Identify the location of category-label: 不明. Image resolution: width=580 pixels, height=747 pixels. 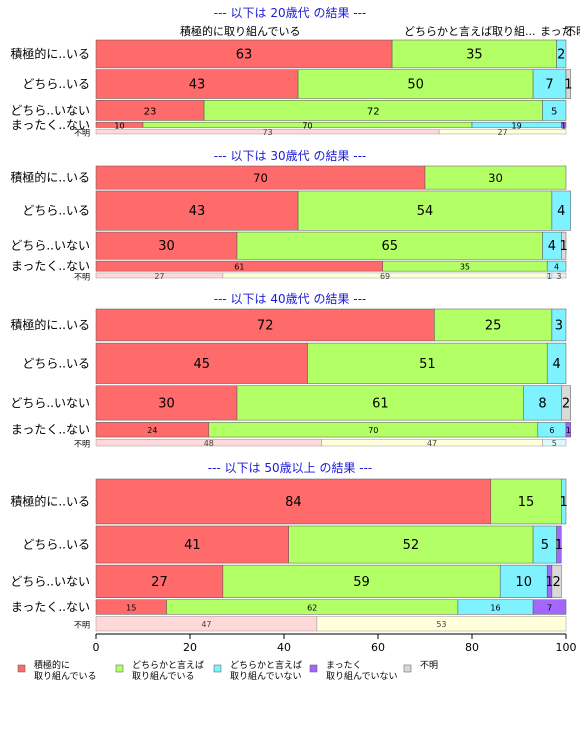
(82, 444).